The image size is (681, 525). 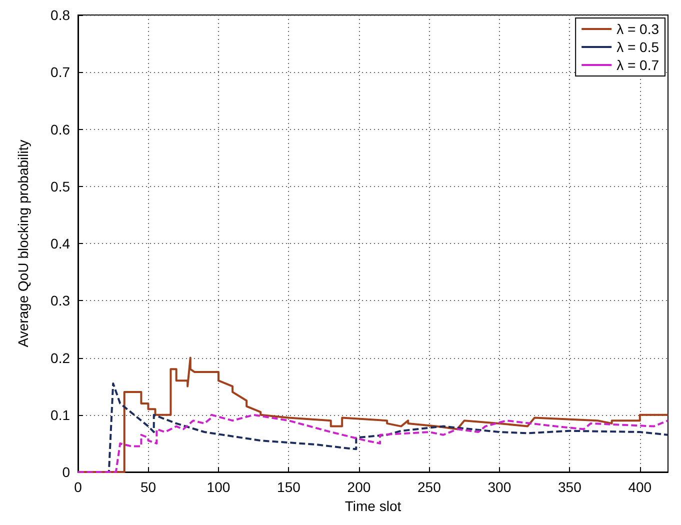 What do you see at coordinates (60, 72) in the screenshot?
I see `y-tick-label: 0.7` at bounding box center [60, 72].